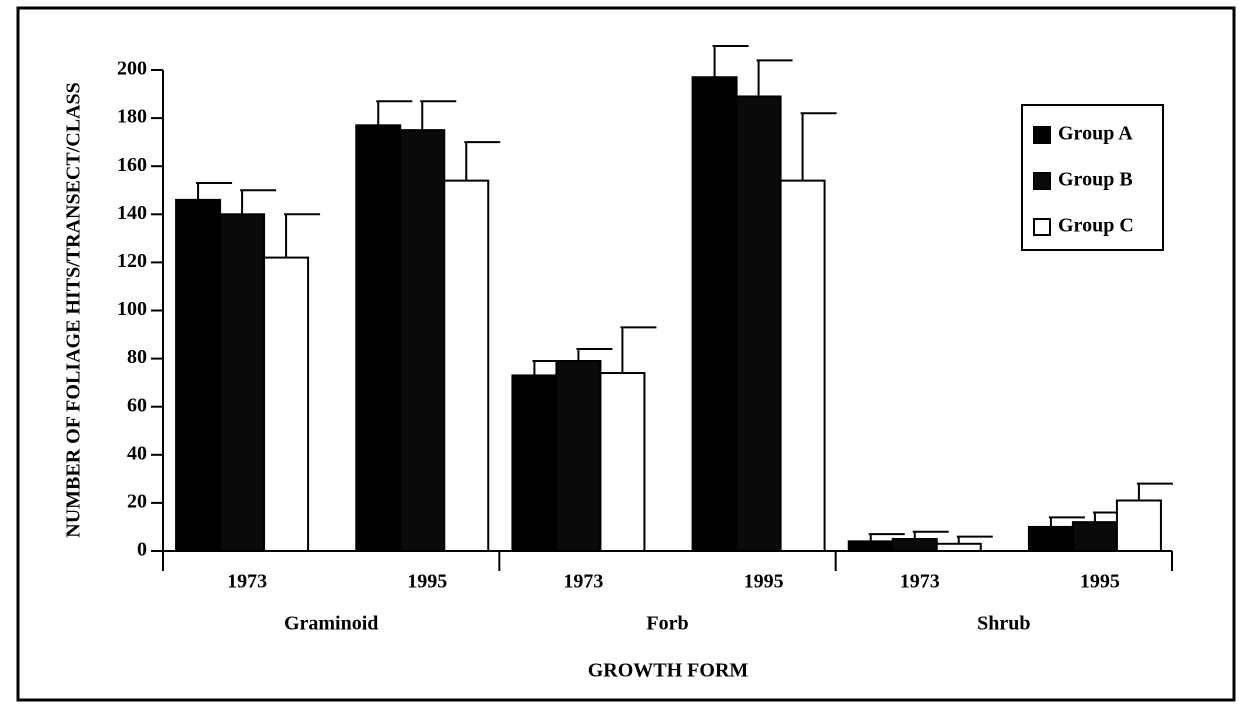 This screenshot has height=706, width=1241. What do you see at coordinates (137, 357) in the screenshot?
I see `y-tick-label: 80` at bounding box center [137, 357].